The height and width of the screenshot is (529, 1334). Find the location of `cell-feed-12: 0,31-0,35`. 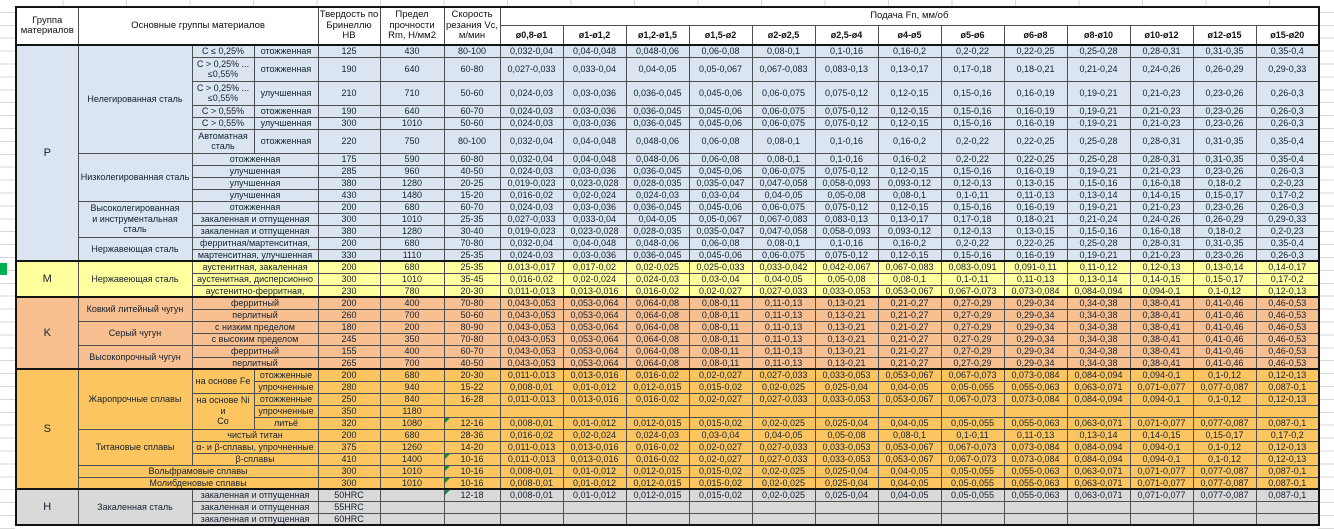

cell-feed-12: 0,31-0,35 is located at coordinates (1224, 141).